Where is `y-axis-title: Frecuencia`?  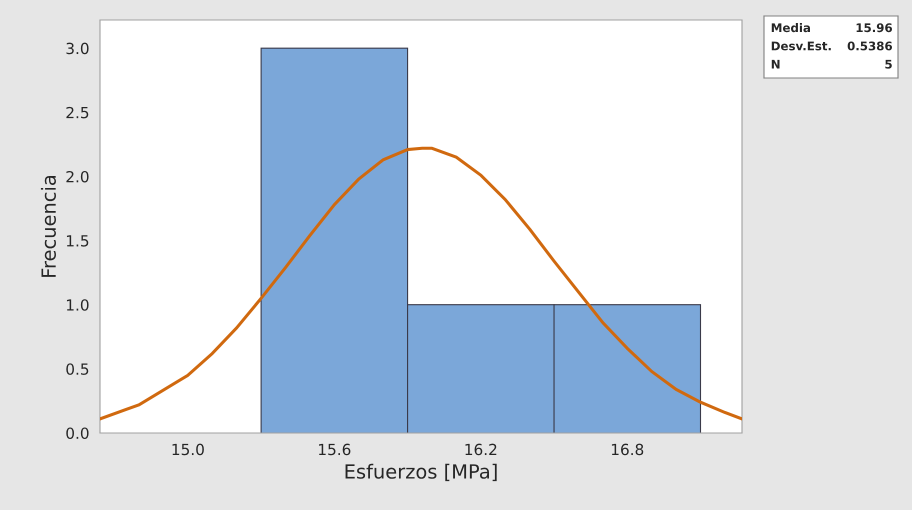 y-axis-title: Frecuencia is located at coordinates (48, 226).